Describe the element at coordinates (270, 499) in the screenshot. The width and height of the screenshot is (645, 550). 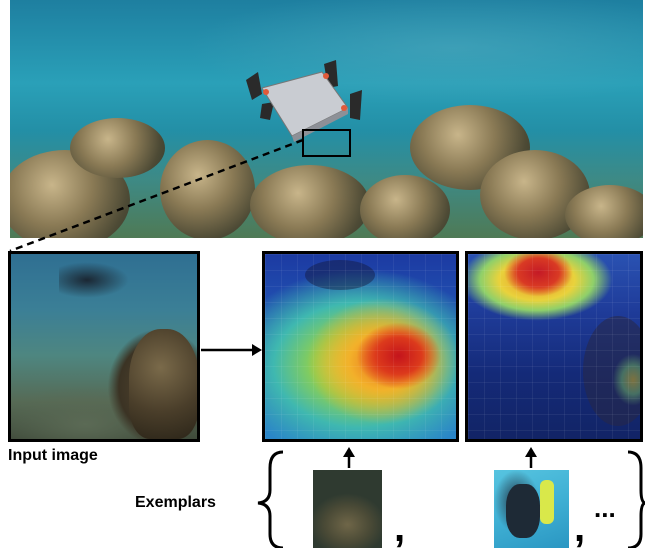
I see `left-brace` at that location.